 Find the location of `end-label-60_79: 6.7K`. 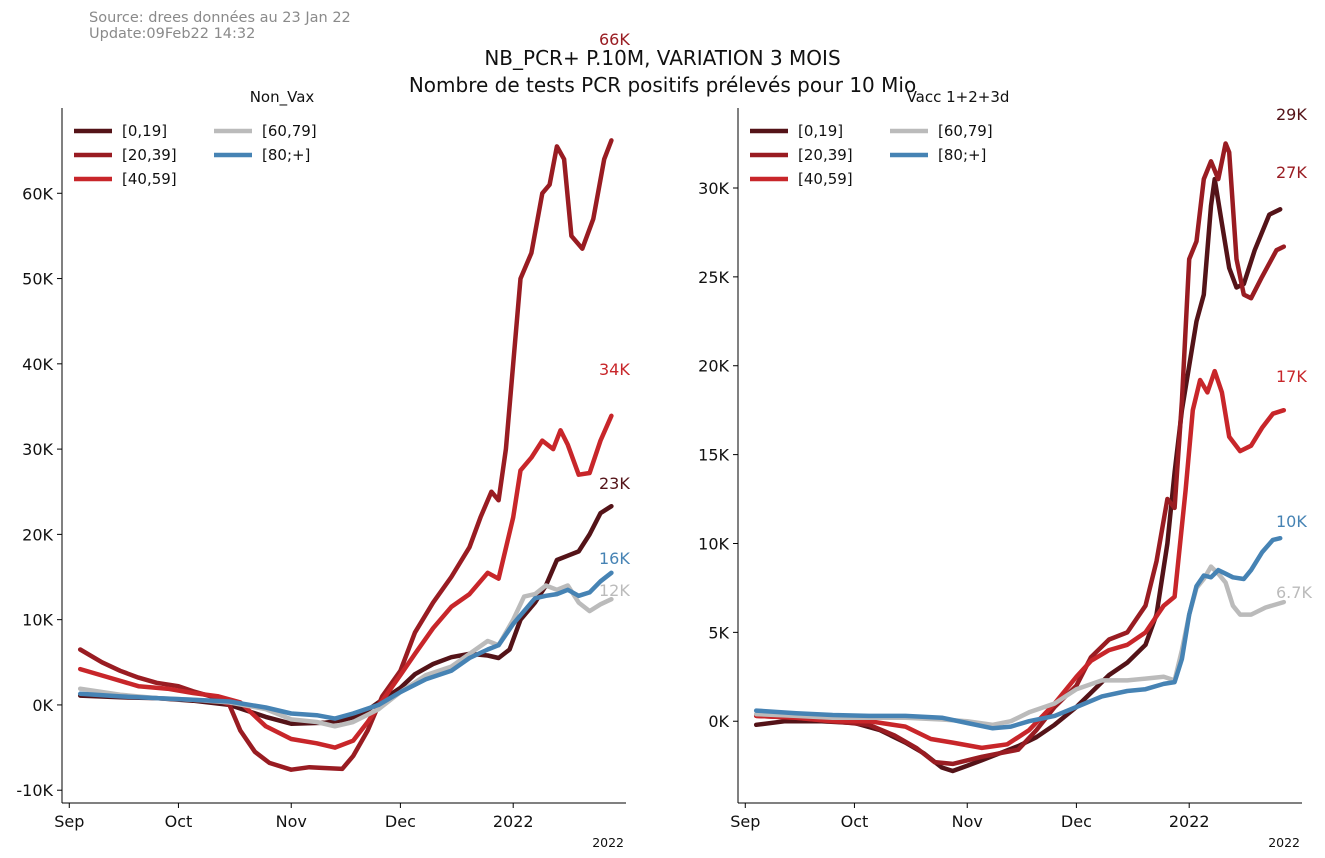

end-label-60_79: 6.7K is located at coordinates (1294, 592).